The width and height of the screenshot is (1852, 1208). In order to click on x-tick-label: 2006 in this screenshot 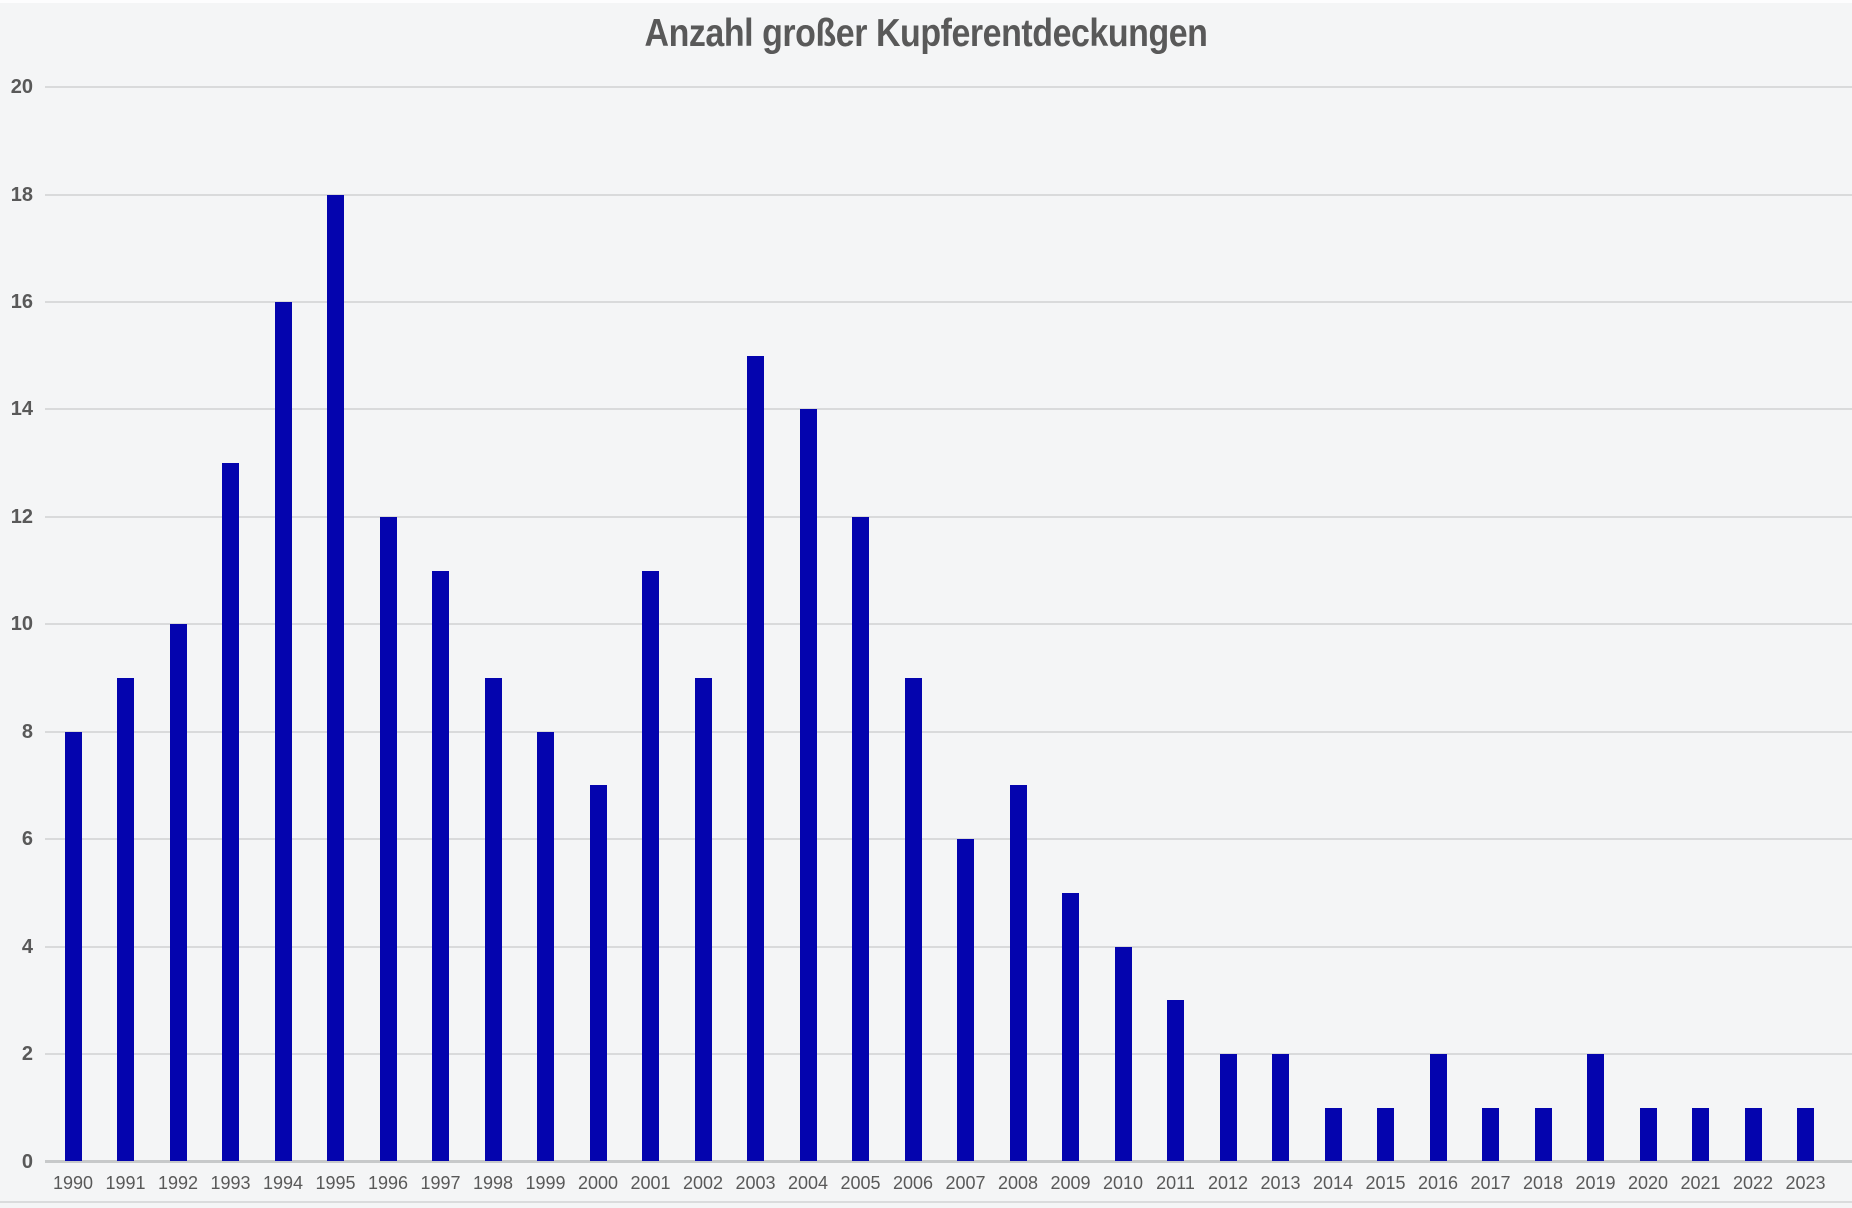, I will do `click(913, 1183)`.